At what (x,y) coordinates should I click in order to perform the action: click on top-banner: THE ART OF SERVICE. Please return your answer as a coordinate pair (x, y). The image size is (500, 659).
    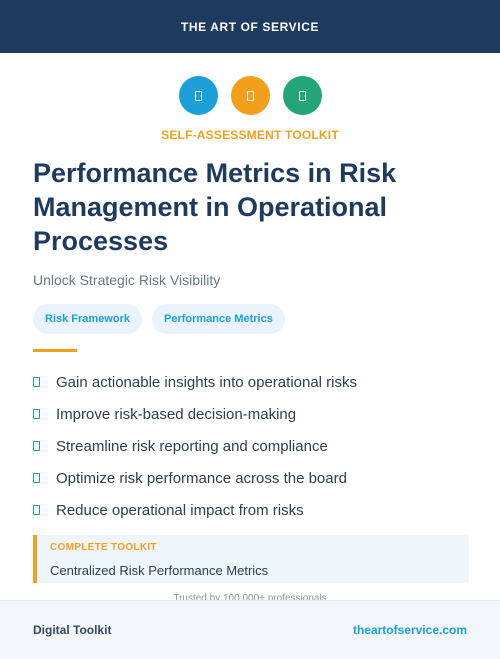
    Looking at the image, I should click on (250, 26).